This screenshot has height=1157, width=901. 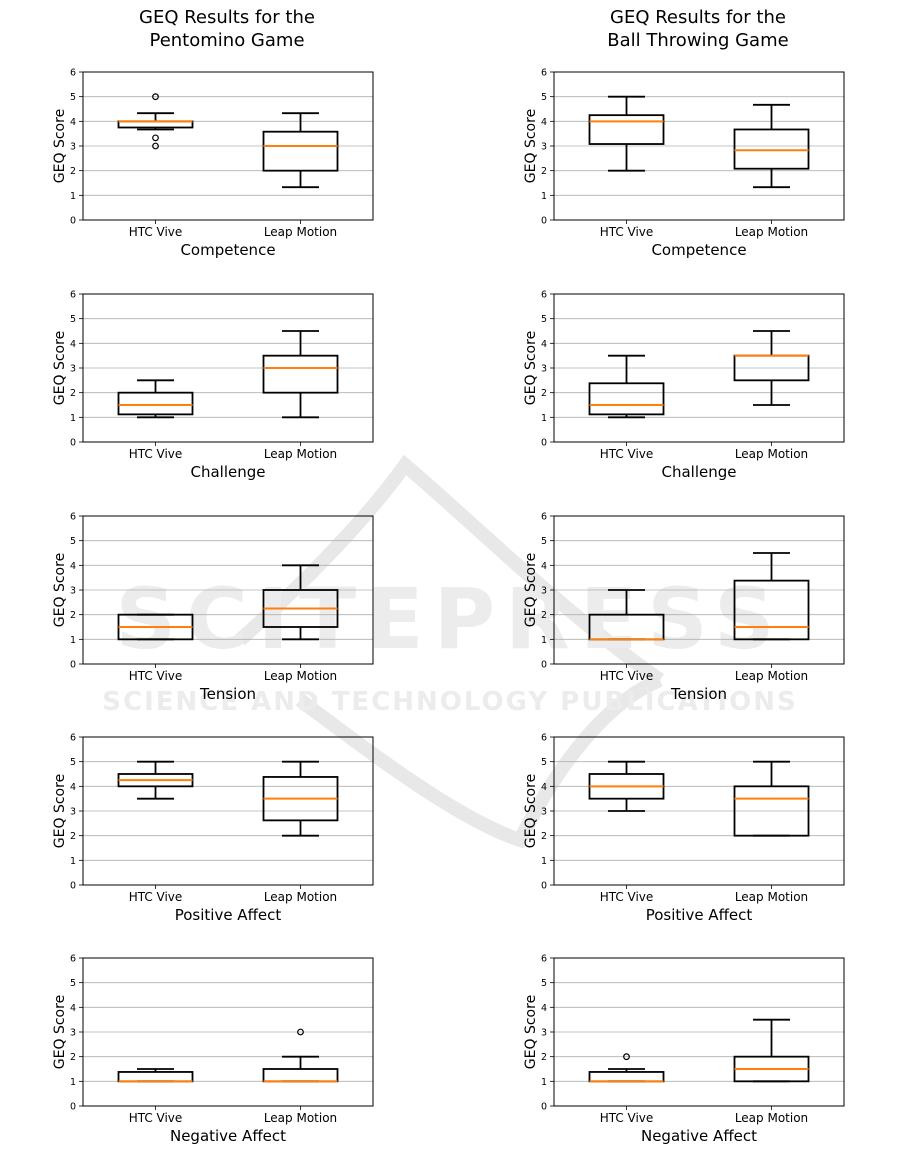 What do you see at coordinates (227, 250) in the screenshot?
I see `x-axis-label: Competence` at bounding box center [227, 250].